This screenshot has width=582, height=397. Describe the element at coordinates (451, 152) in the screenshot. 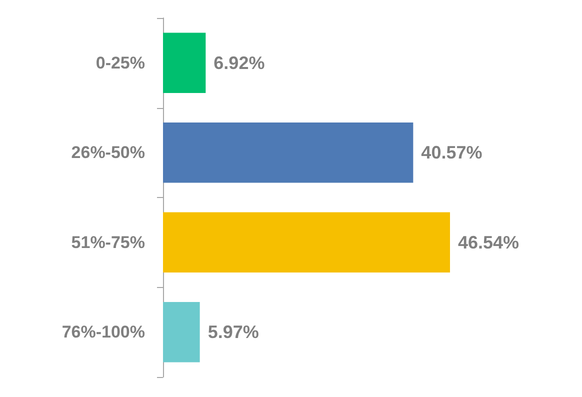

I see `data-label: 40.57%` at that location.